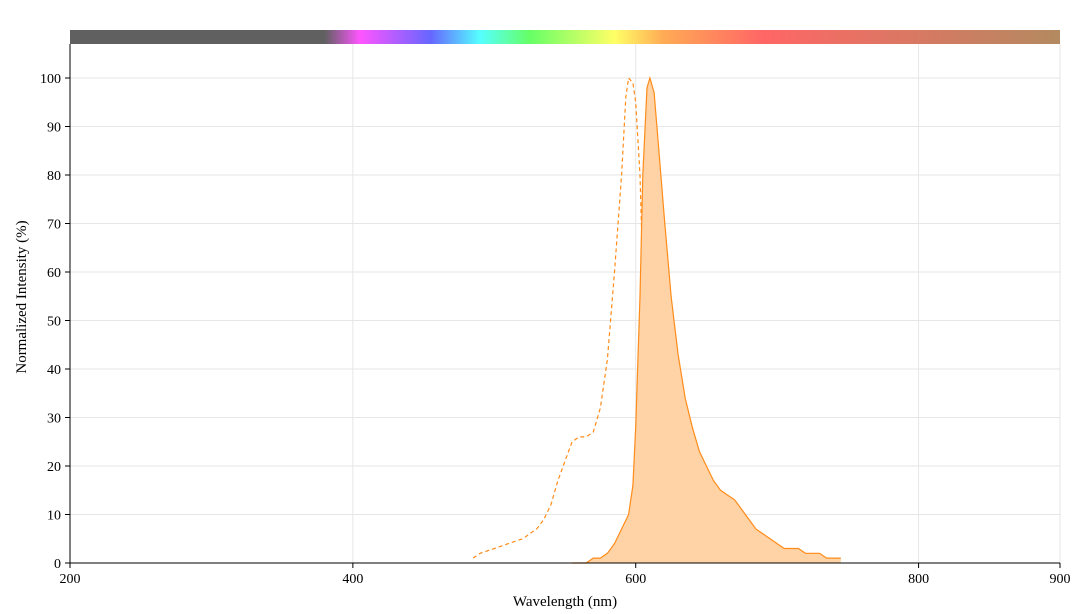 The image size is (1080, 614). Describe the element at coordinates (352, 579) in the screenshot. I see `x-tick-label-400: 400` at that location.